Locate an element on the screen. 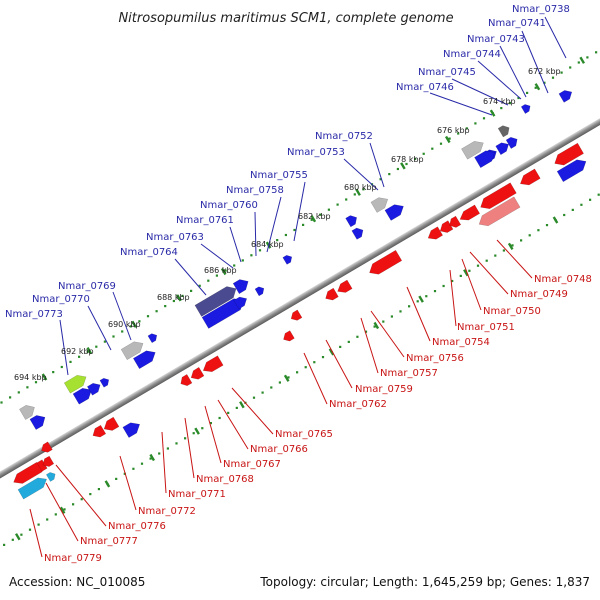 This screenshot has height=600, width=600. gene-label: Nmar_0746 is located at coordinates (425, 87).